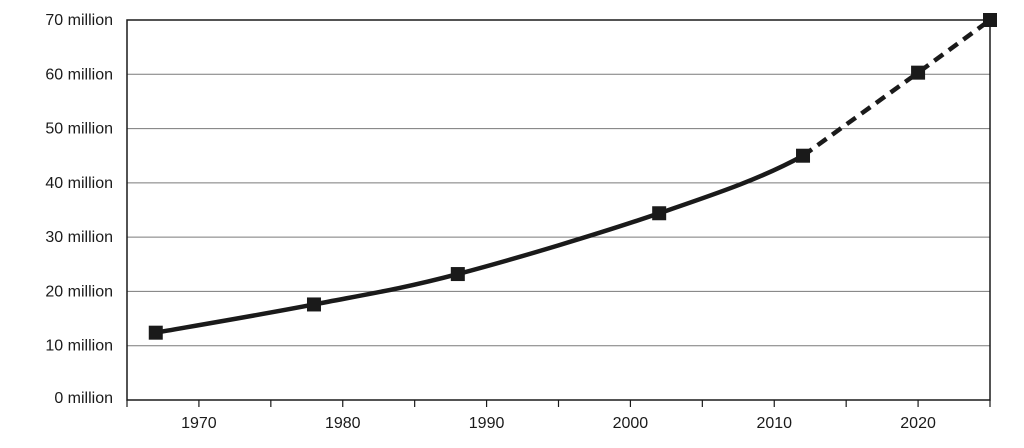 This screenshot has width=1024, height=448. What do you see at coordinates (199, 423) in the screenshot?
I see `x-tick-label: 1970` at bounding box center [199, 423].